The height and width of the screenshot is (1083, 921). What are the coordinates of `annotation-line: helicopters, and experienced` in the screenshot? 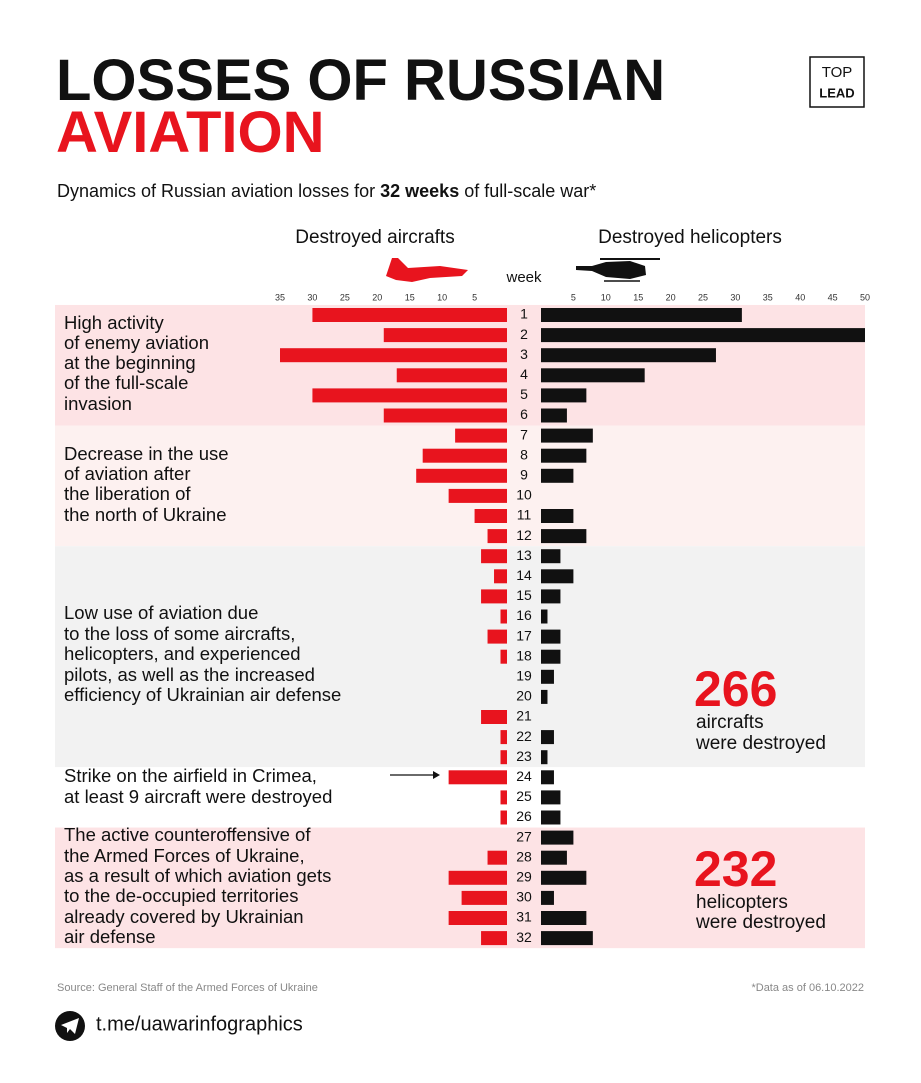 It's located at (182, 653).